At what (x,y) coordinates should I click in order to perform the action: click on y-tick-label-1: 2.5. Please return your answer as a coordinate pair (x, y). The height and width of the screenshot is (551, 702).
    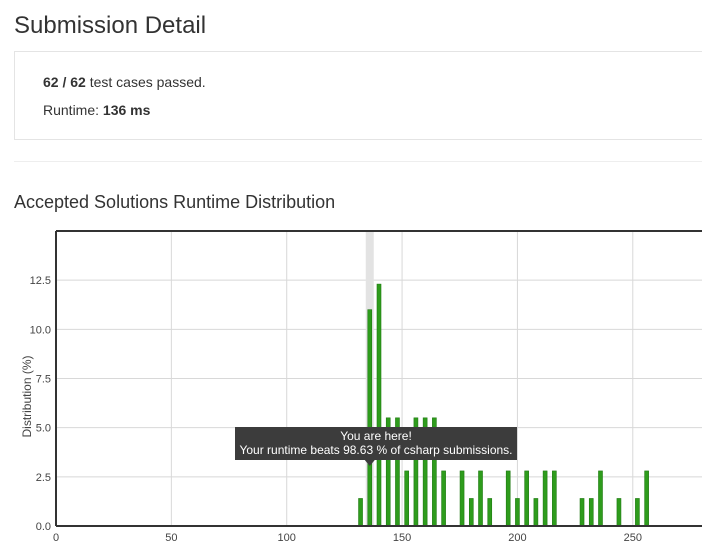
    Looking at the image, I should click on (43, 478).